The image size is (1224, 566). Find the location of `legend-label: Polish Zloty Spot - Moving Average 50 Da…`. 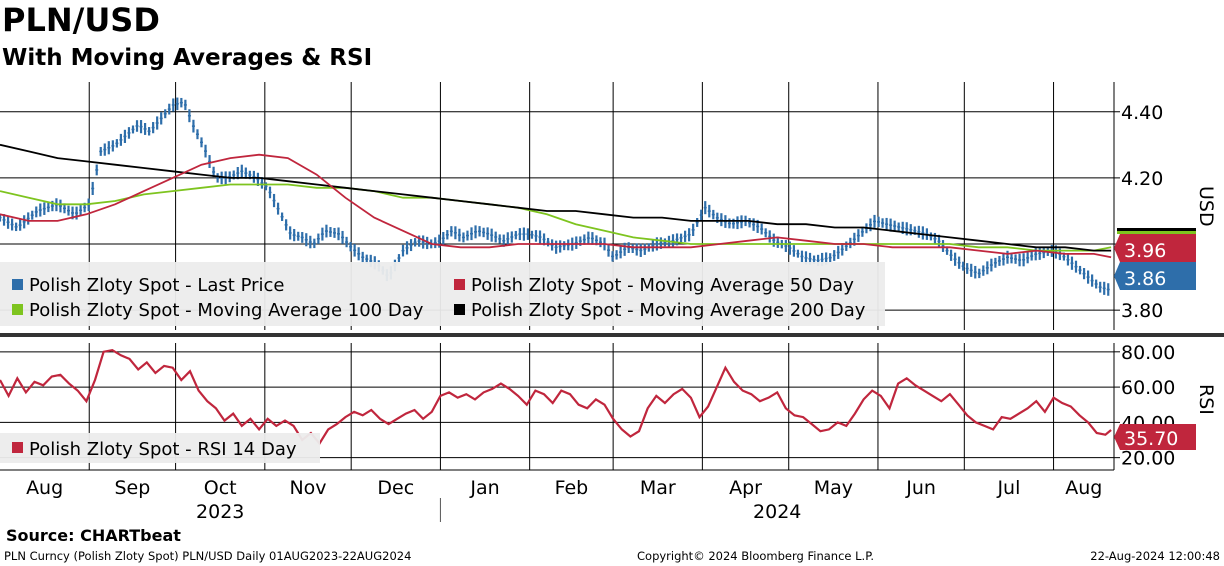

legend-label: Polish Zloty Spot - Moving Average 50 Da… is located at coordinates (662, 285).